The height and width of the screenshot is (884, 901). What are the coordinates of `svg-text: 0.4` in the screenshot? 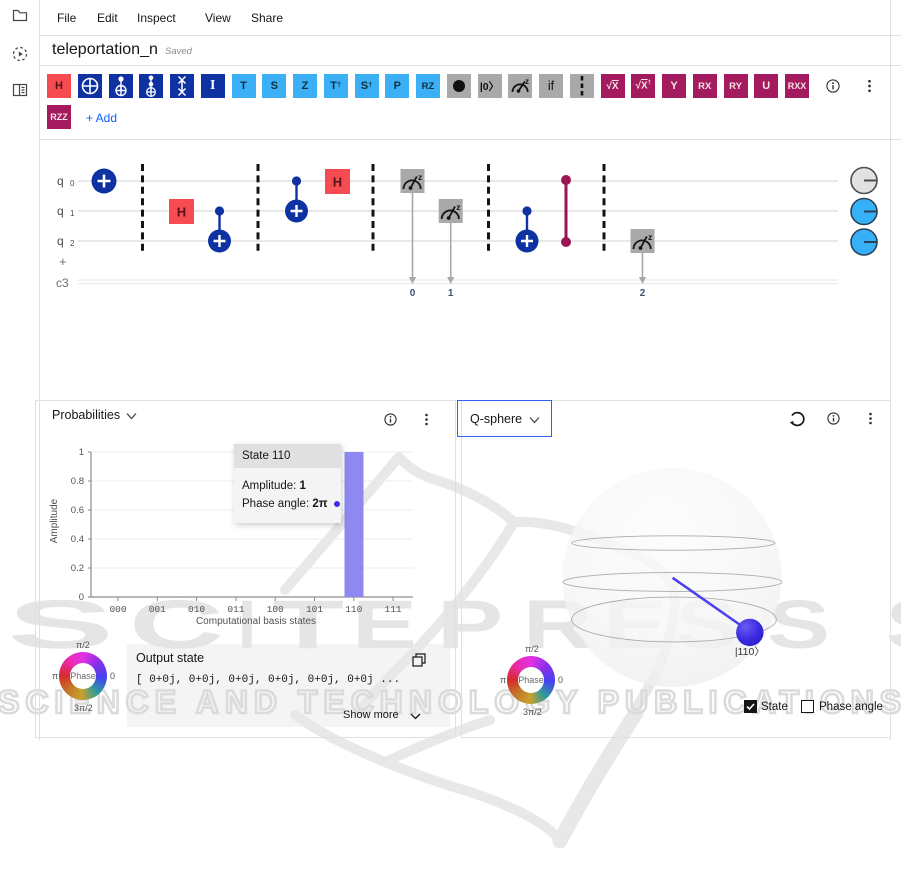 It's located at (77, 539).